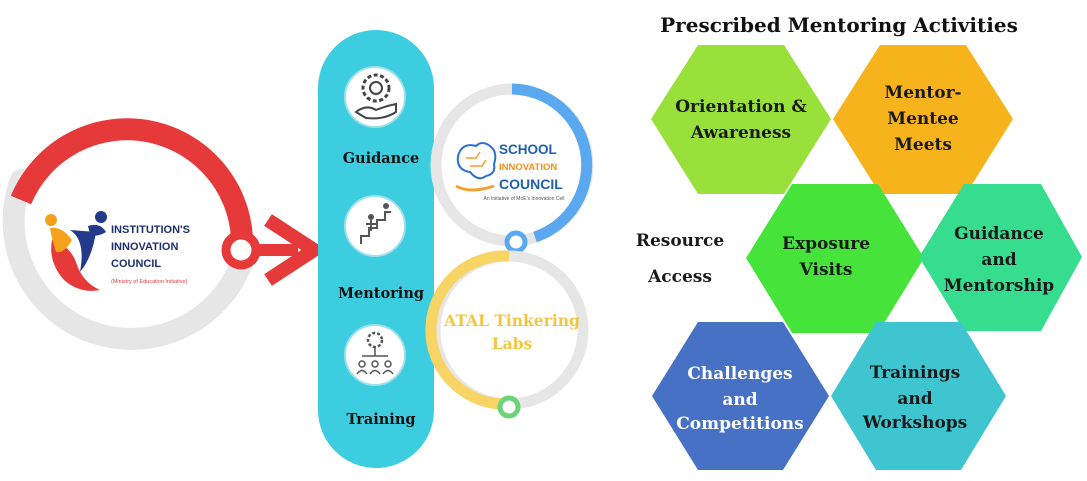  Describe the element at coordinates (999, 286) in the screenshot. I see `hex-guidance-line3: Mentorship` at that location.